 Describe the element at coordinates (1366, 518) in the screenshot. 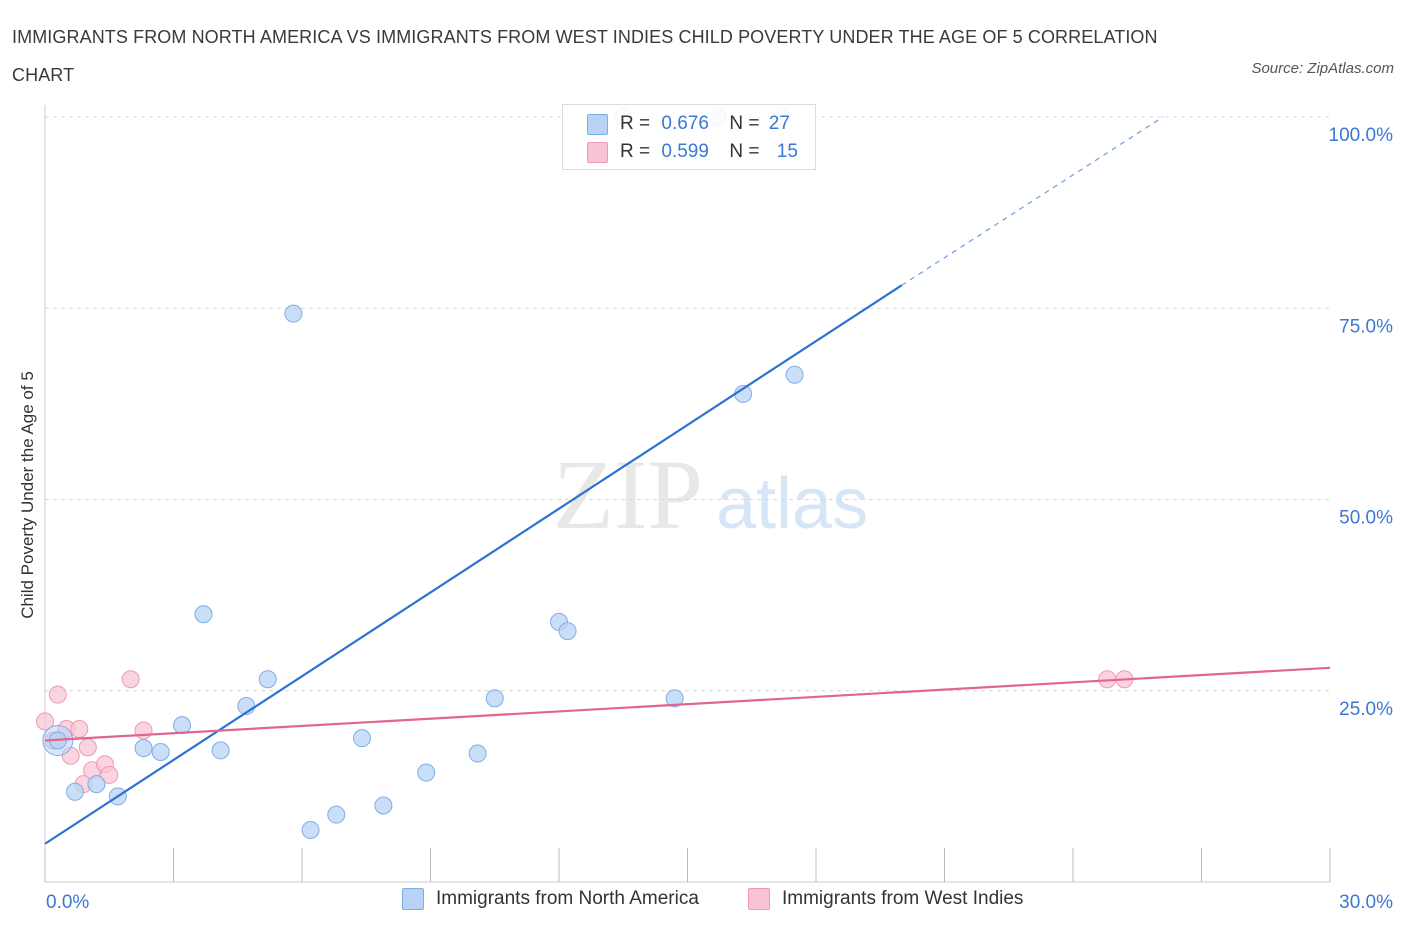

I see `y-tick-label: 50.0%` at that location.